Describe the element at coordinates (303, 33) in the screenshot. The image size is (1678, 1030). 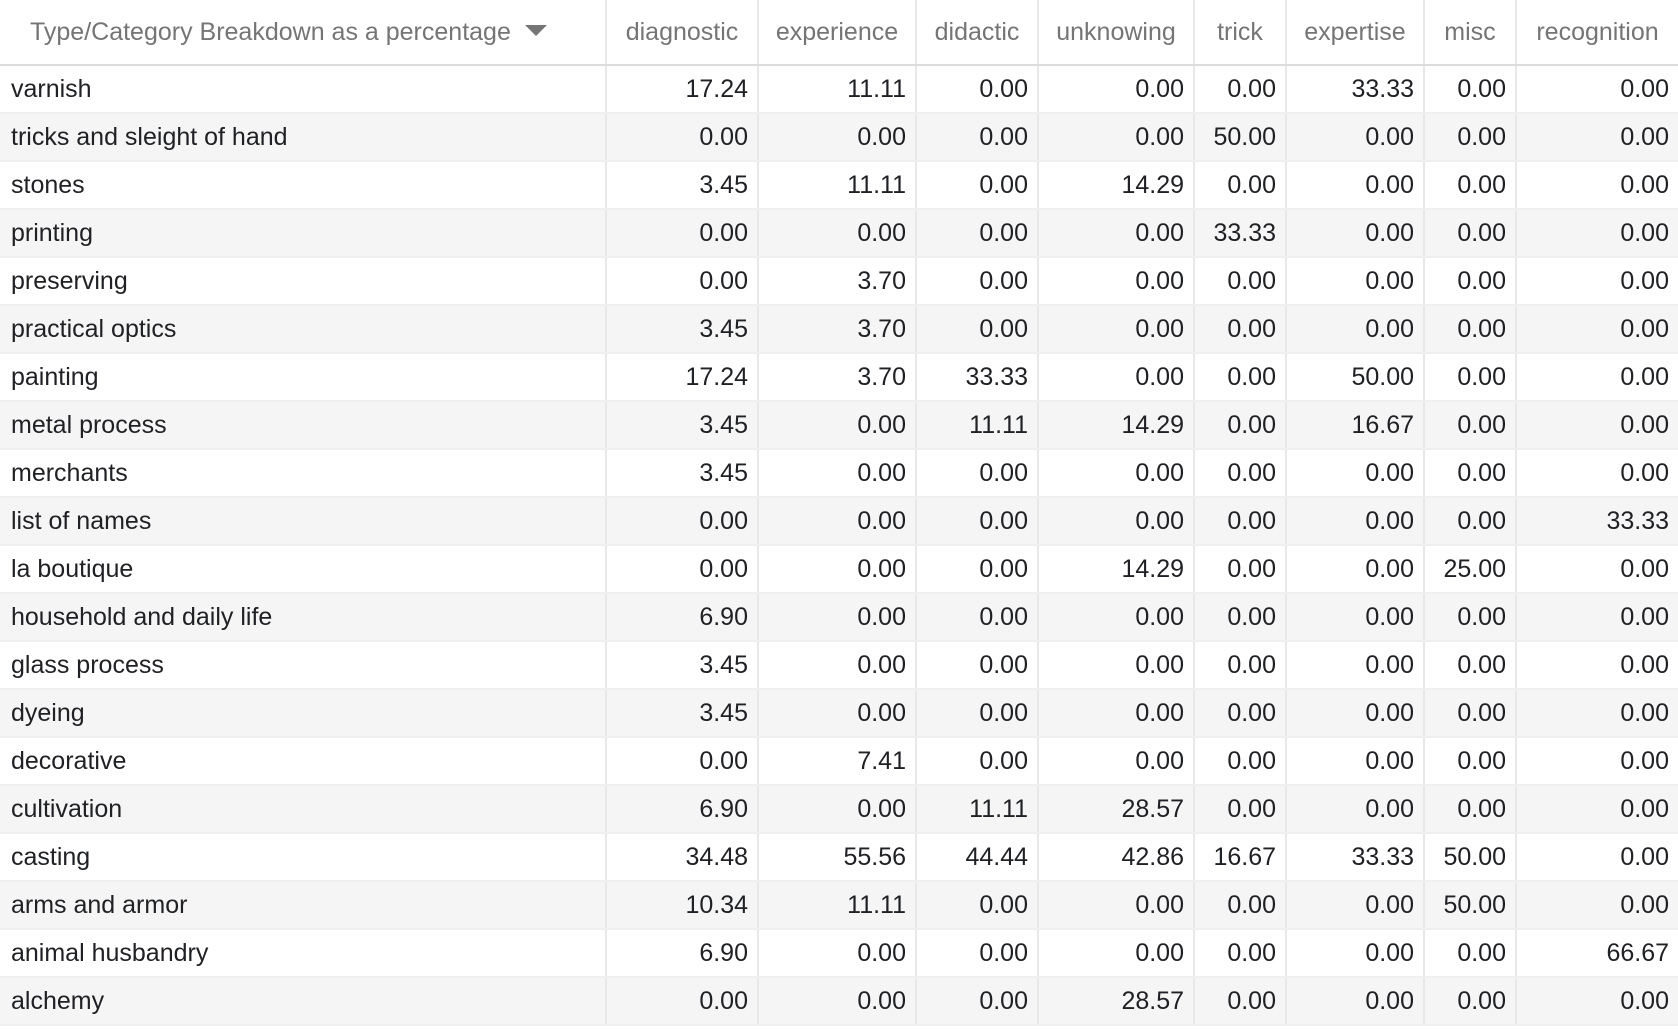
I see `row-dimension-header: Type/Category Breakdown as a percentage` at that location.